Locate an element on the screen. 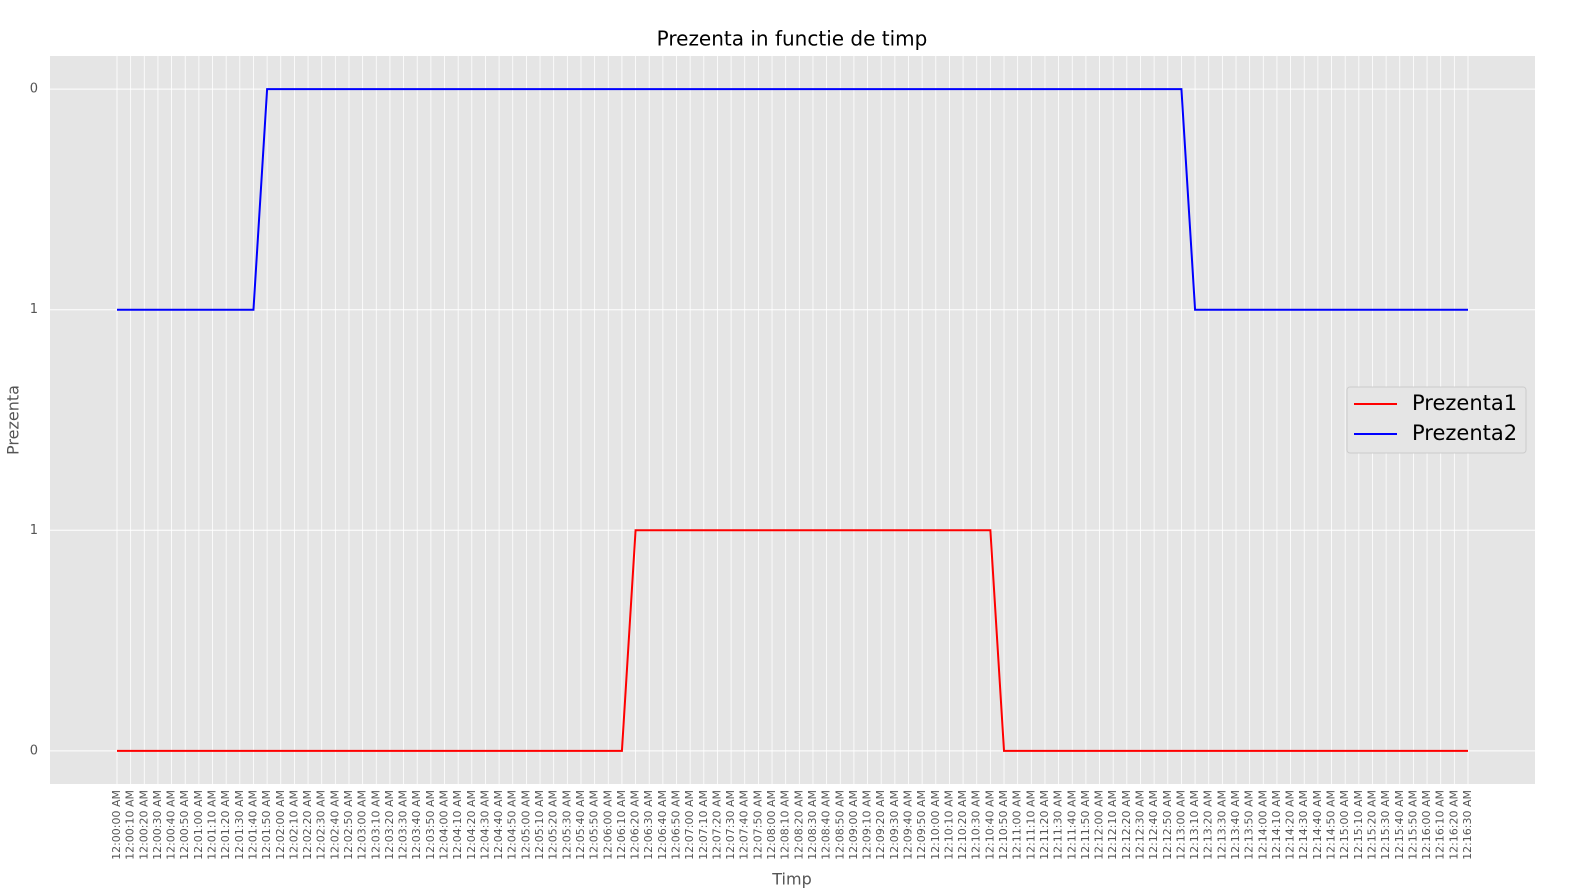 This screenshot has height=896, width=1569. x-tick-label: 12:08:50 AM is located at coordinates (839, 825).